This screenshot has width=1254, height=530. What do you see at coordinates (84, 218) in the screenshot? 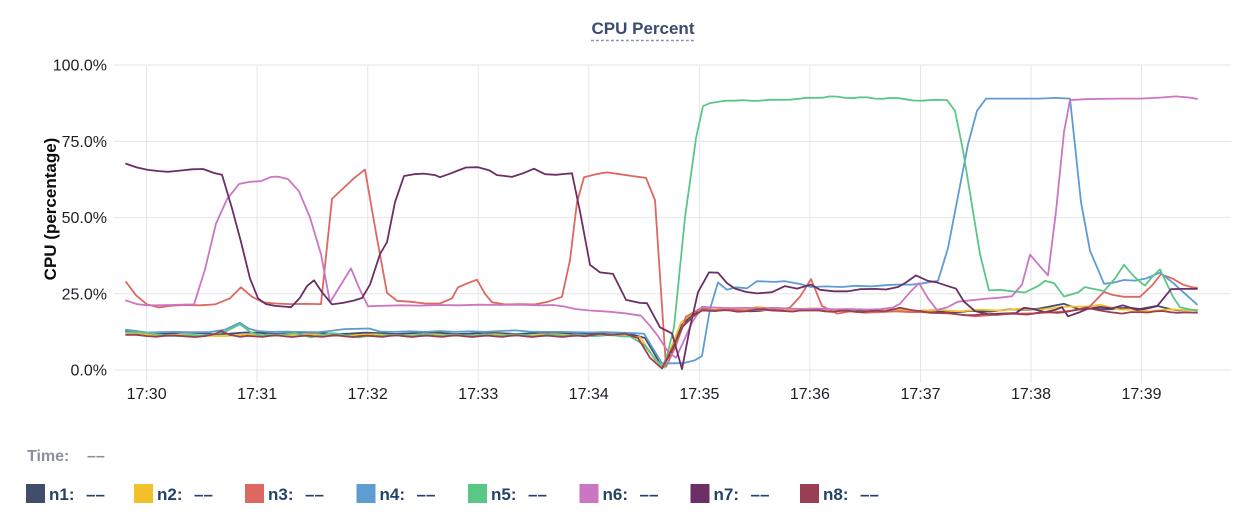
I see `svg-text: 50.0%` at bounding box center [84, 218].